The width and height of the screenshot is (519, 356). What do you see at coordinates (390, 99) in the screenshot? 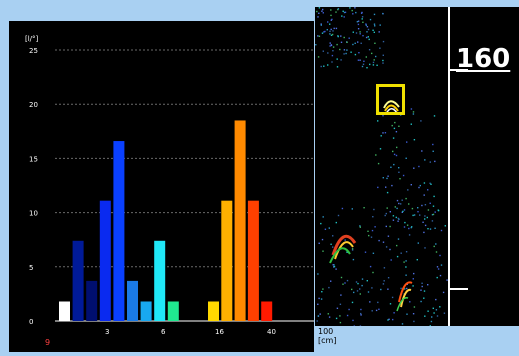
I see `fish-target-marker` at bounding box center [390, 99].